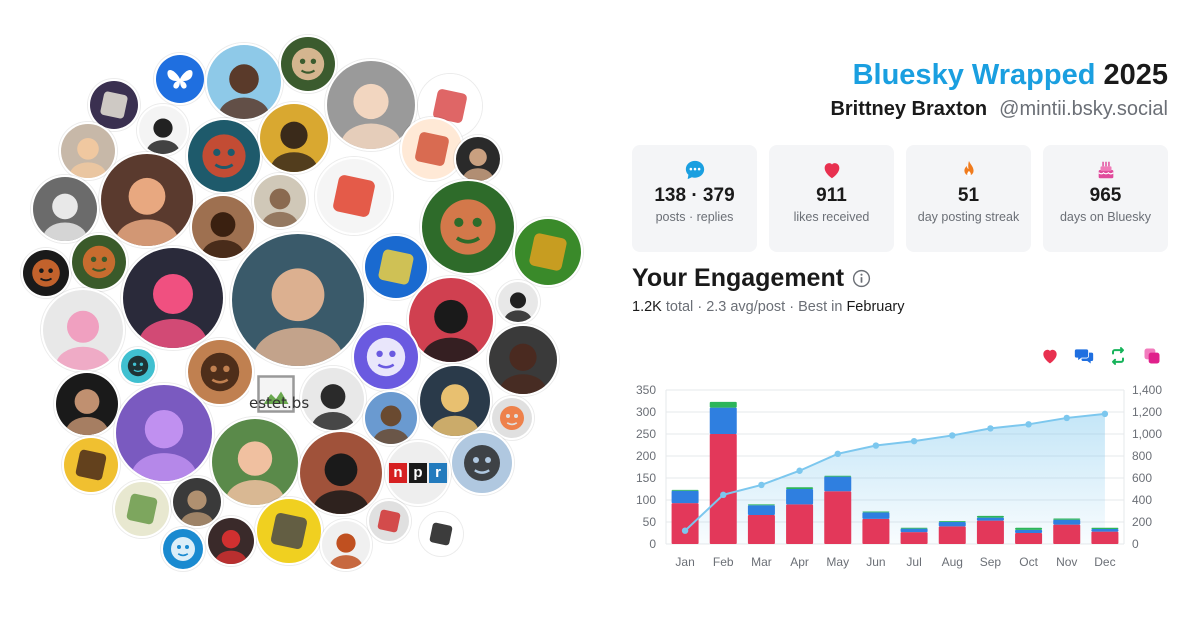 Image resolution: width=1200 pixels, height=630 pixels. What do you see at coordinates (279, 392) in the screenshot?
I see `avatar-broken-image: estet.bs` at bounding box center [279, 392].